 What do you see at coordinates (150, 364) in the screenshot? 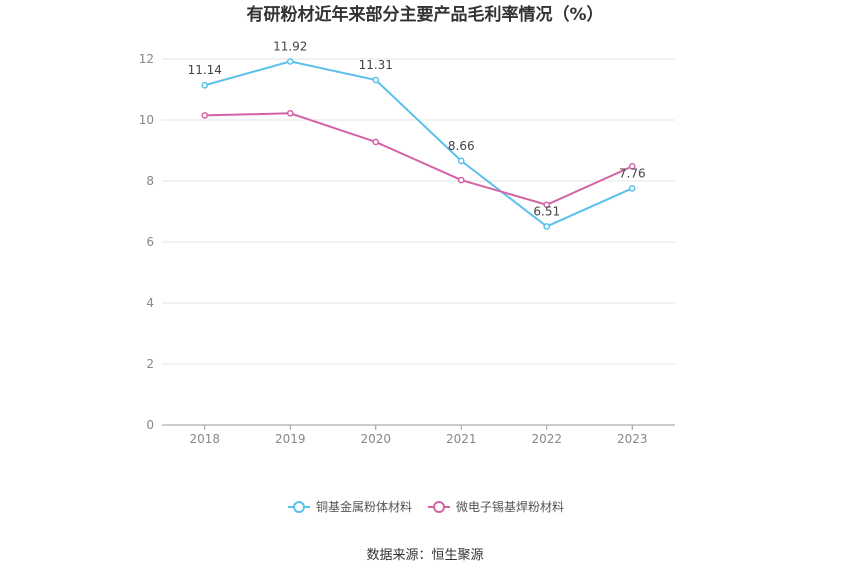
I see `y-tick-label: 2` at bounding box center [150, 364].